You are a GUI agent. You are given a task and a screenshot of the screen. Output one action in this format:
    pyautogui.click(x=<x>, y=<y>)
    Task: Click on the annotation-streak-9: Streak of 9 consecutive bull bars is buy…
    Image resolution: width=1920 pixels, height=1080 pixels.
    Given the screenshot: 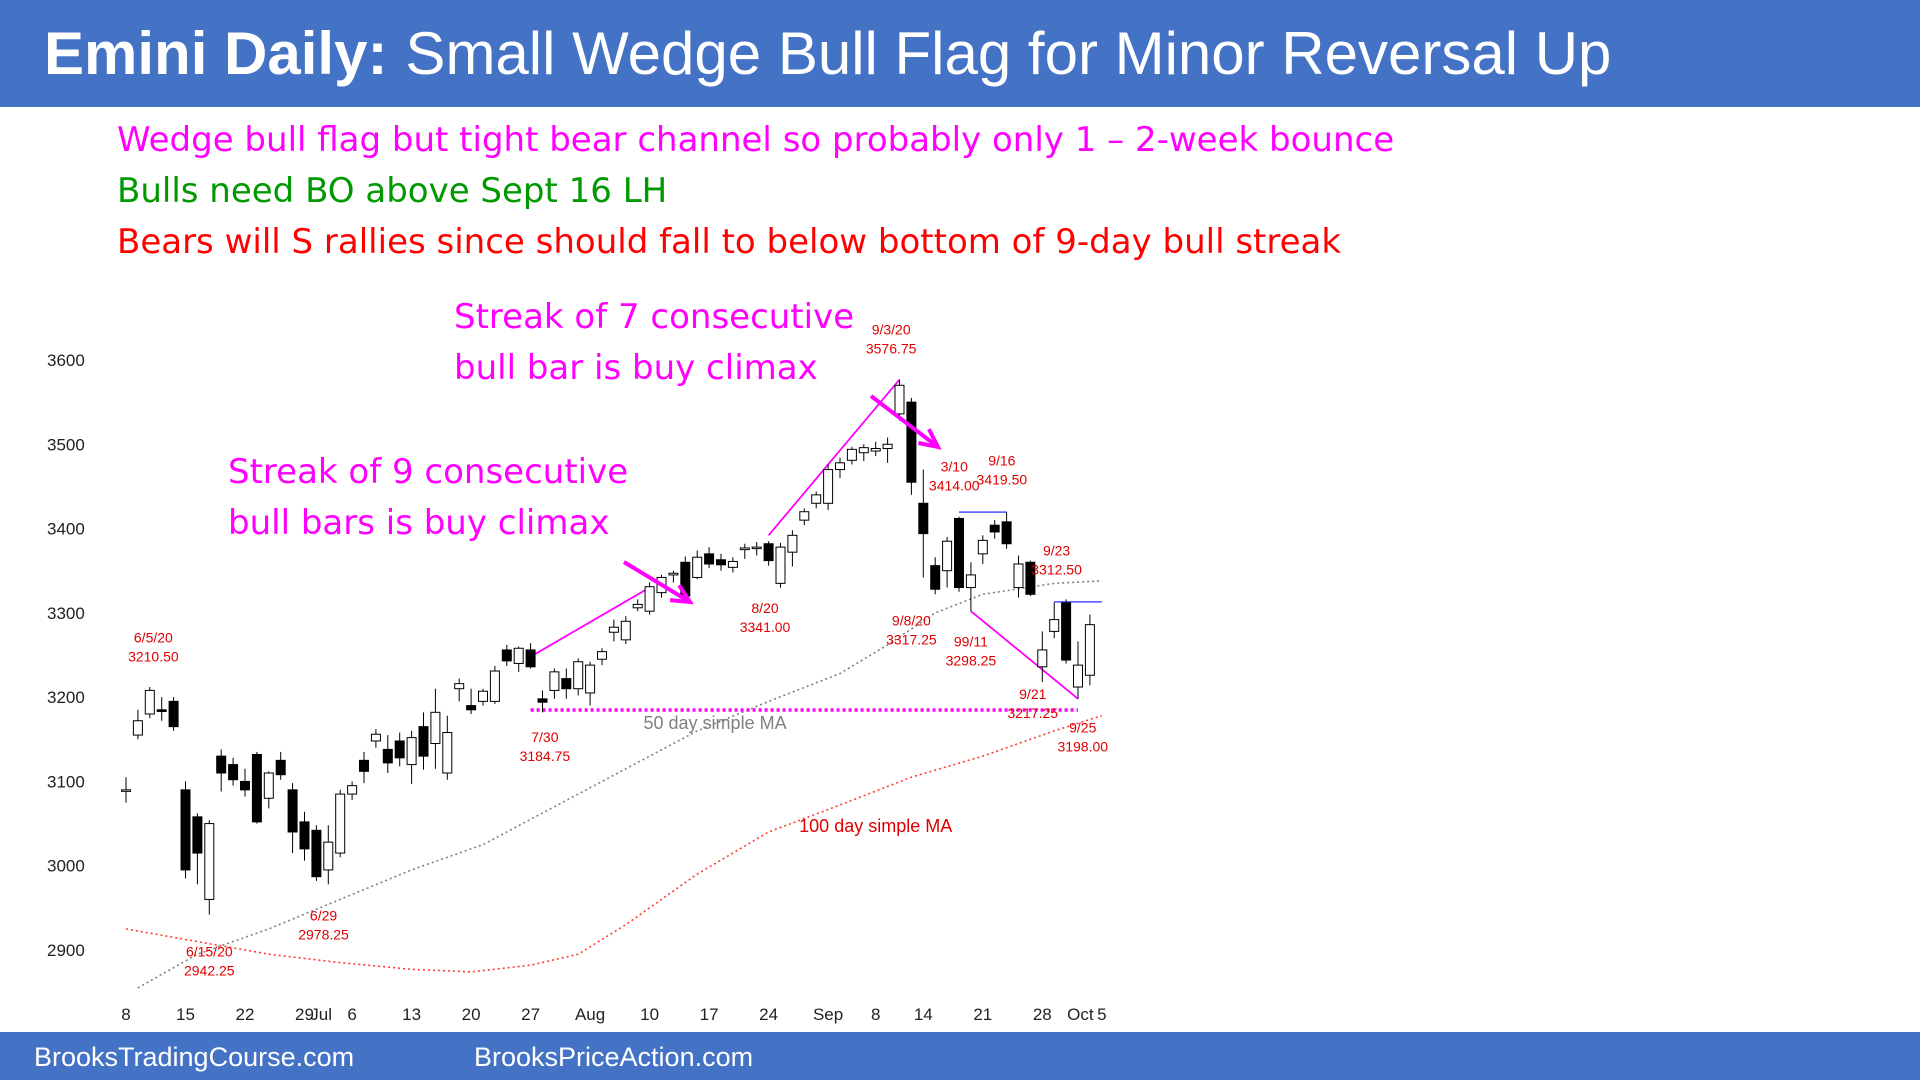 What is the action you would take?
    pyautogui.click(x=428, y=498)
    